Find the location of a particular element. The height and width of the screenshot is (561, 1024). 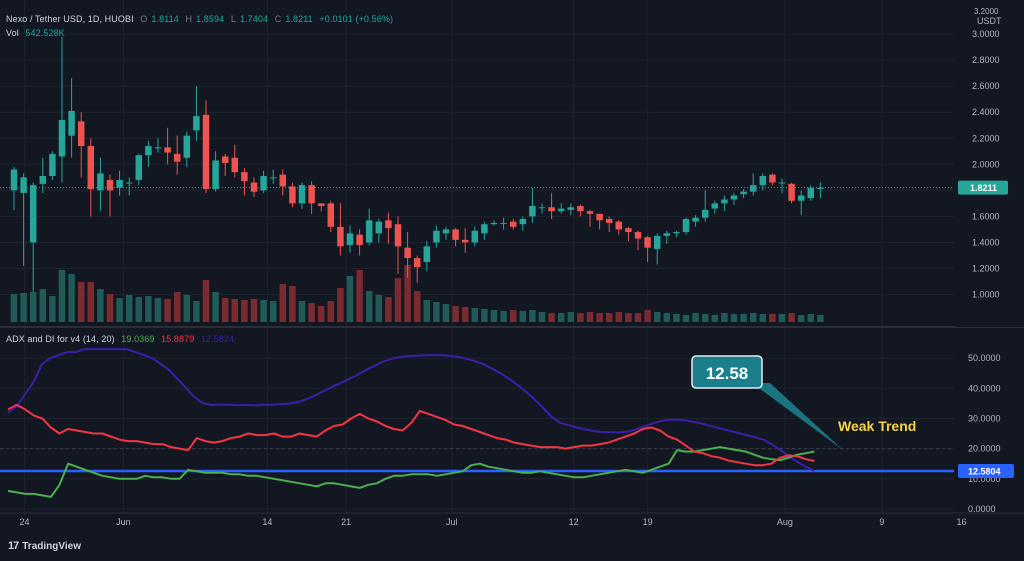

price-axis-tick: 1.4000 is located at coordinates (986, 242).